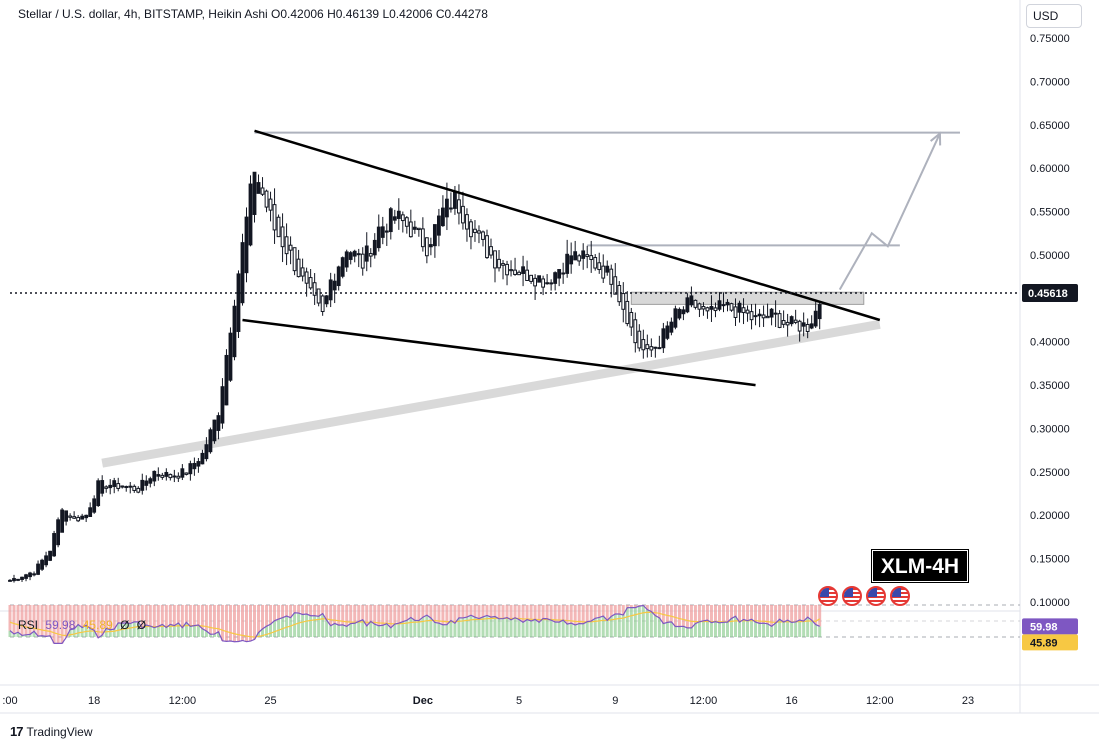  Describe the element at coordinates (51, 731) in the screenshot. I see `tradingview-logo: 17 TradingView` at that location.